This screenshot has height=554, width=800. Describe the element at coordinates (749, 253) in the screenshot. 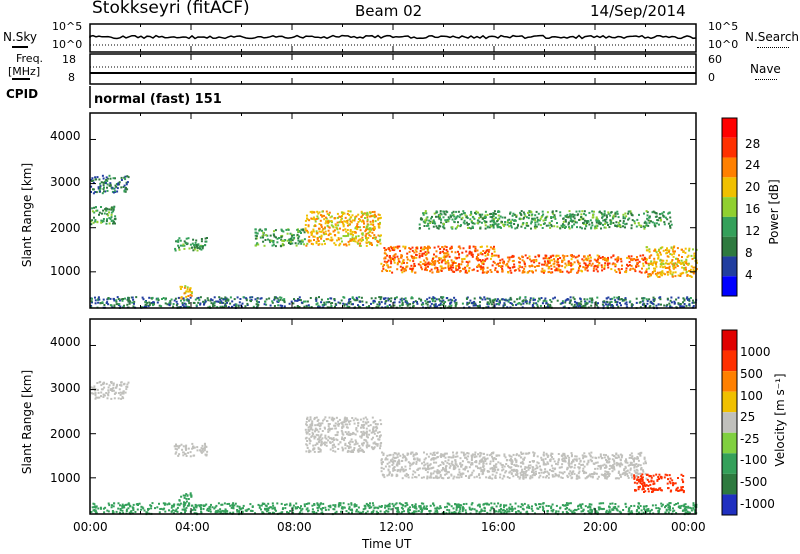

I see `power-cbar-tick-8: 8` at that location.